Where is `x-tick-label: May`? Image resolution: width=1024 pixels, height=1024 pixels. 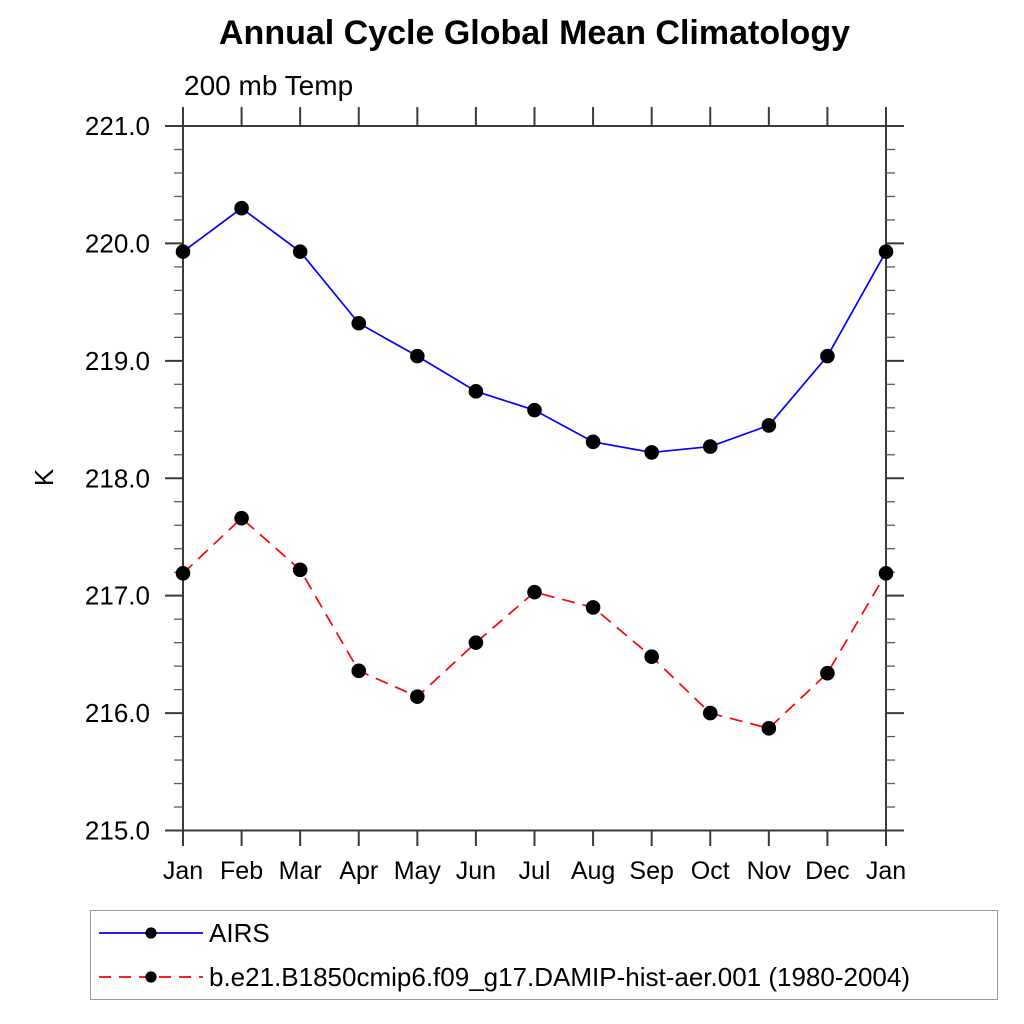
x-tick-label: May is located at coordinates (418, 871).